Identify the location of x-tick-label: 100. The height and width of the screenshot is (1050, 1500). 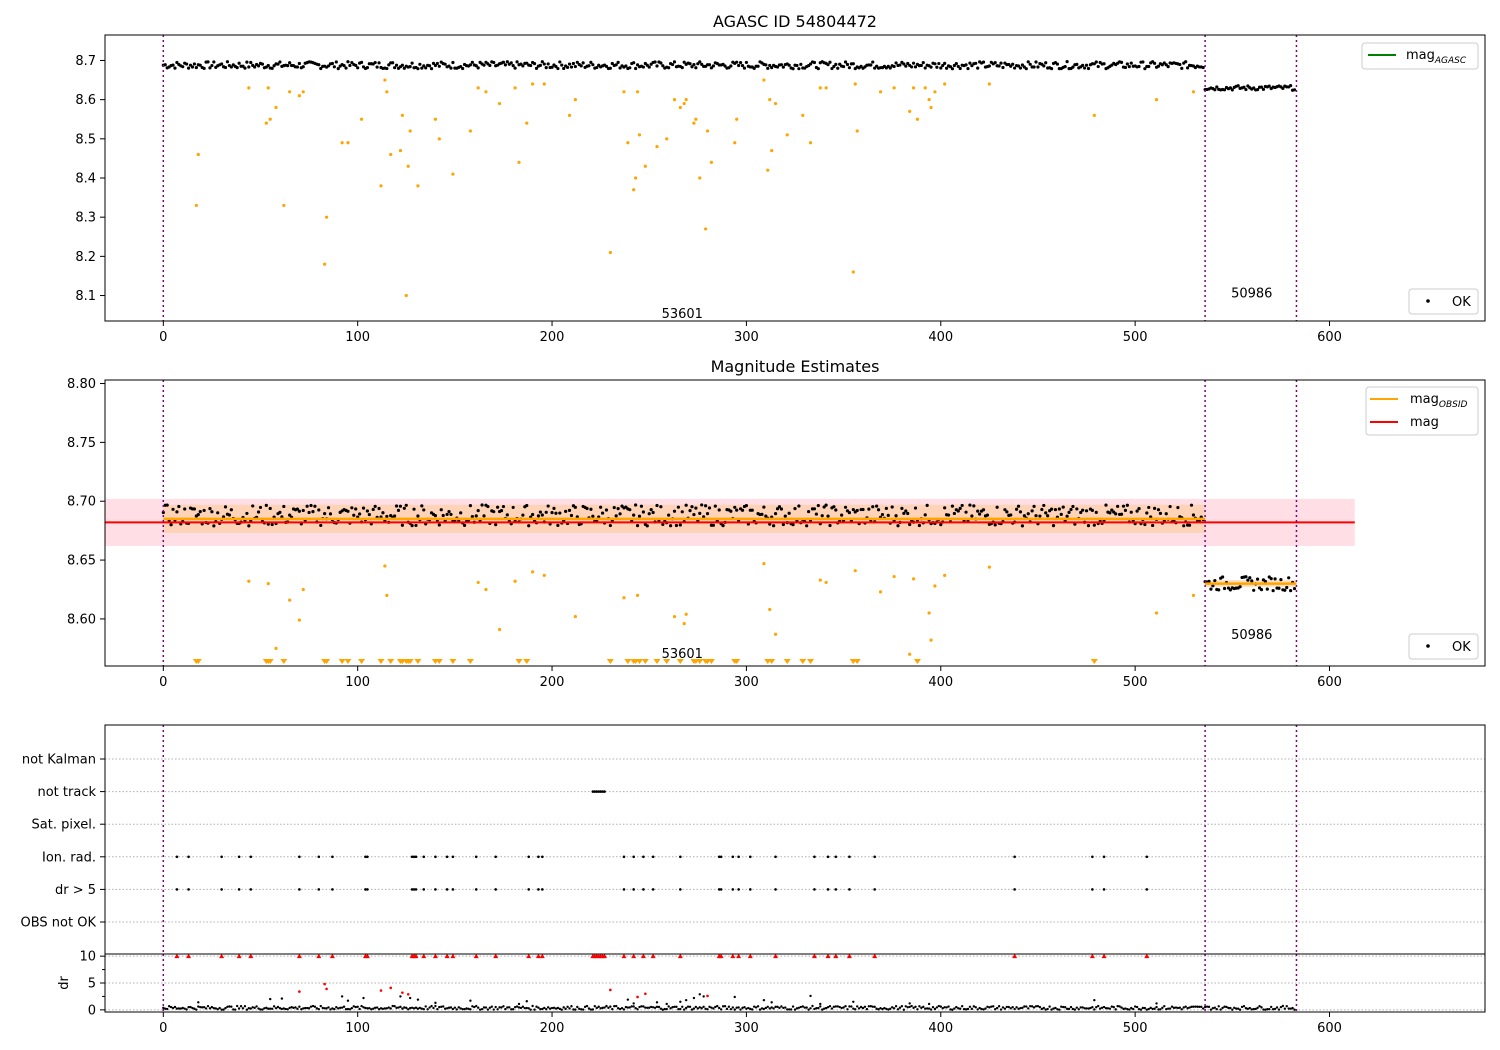
(357, 337).